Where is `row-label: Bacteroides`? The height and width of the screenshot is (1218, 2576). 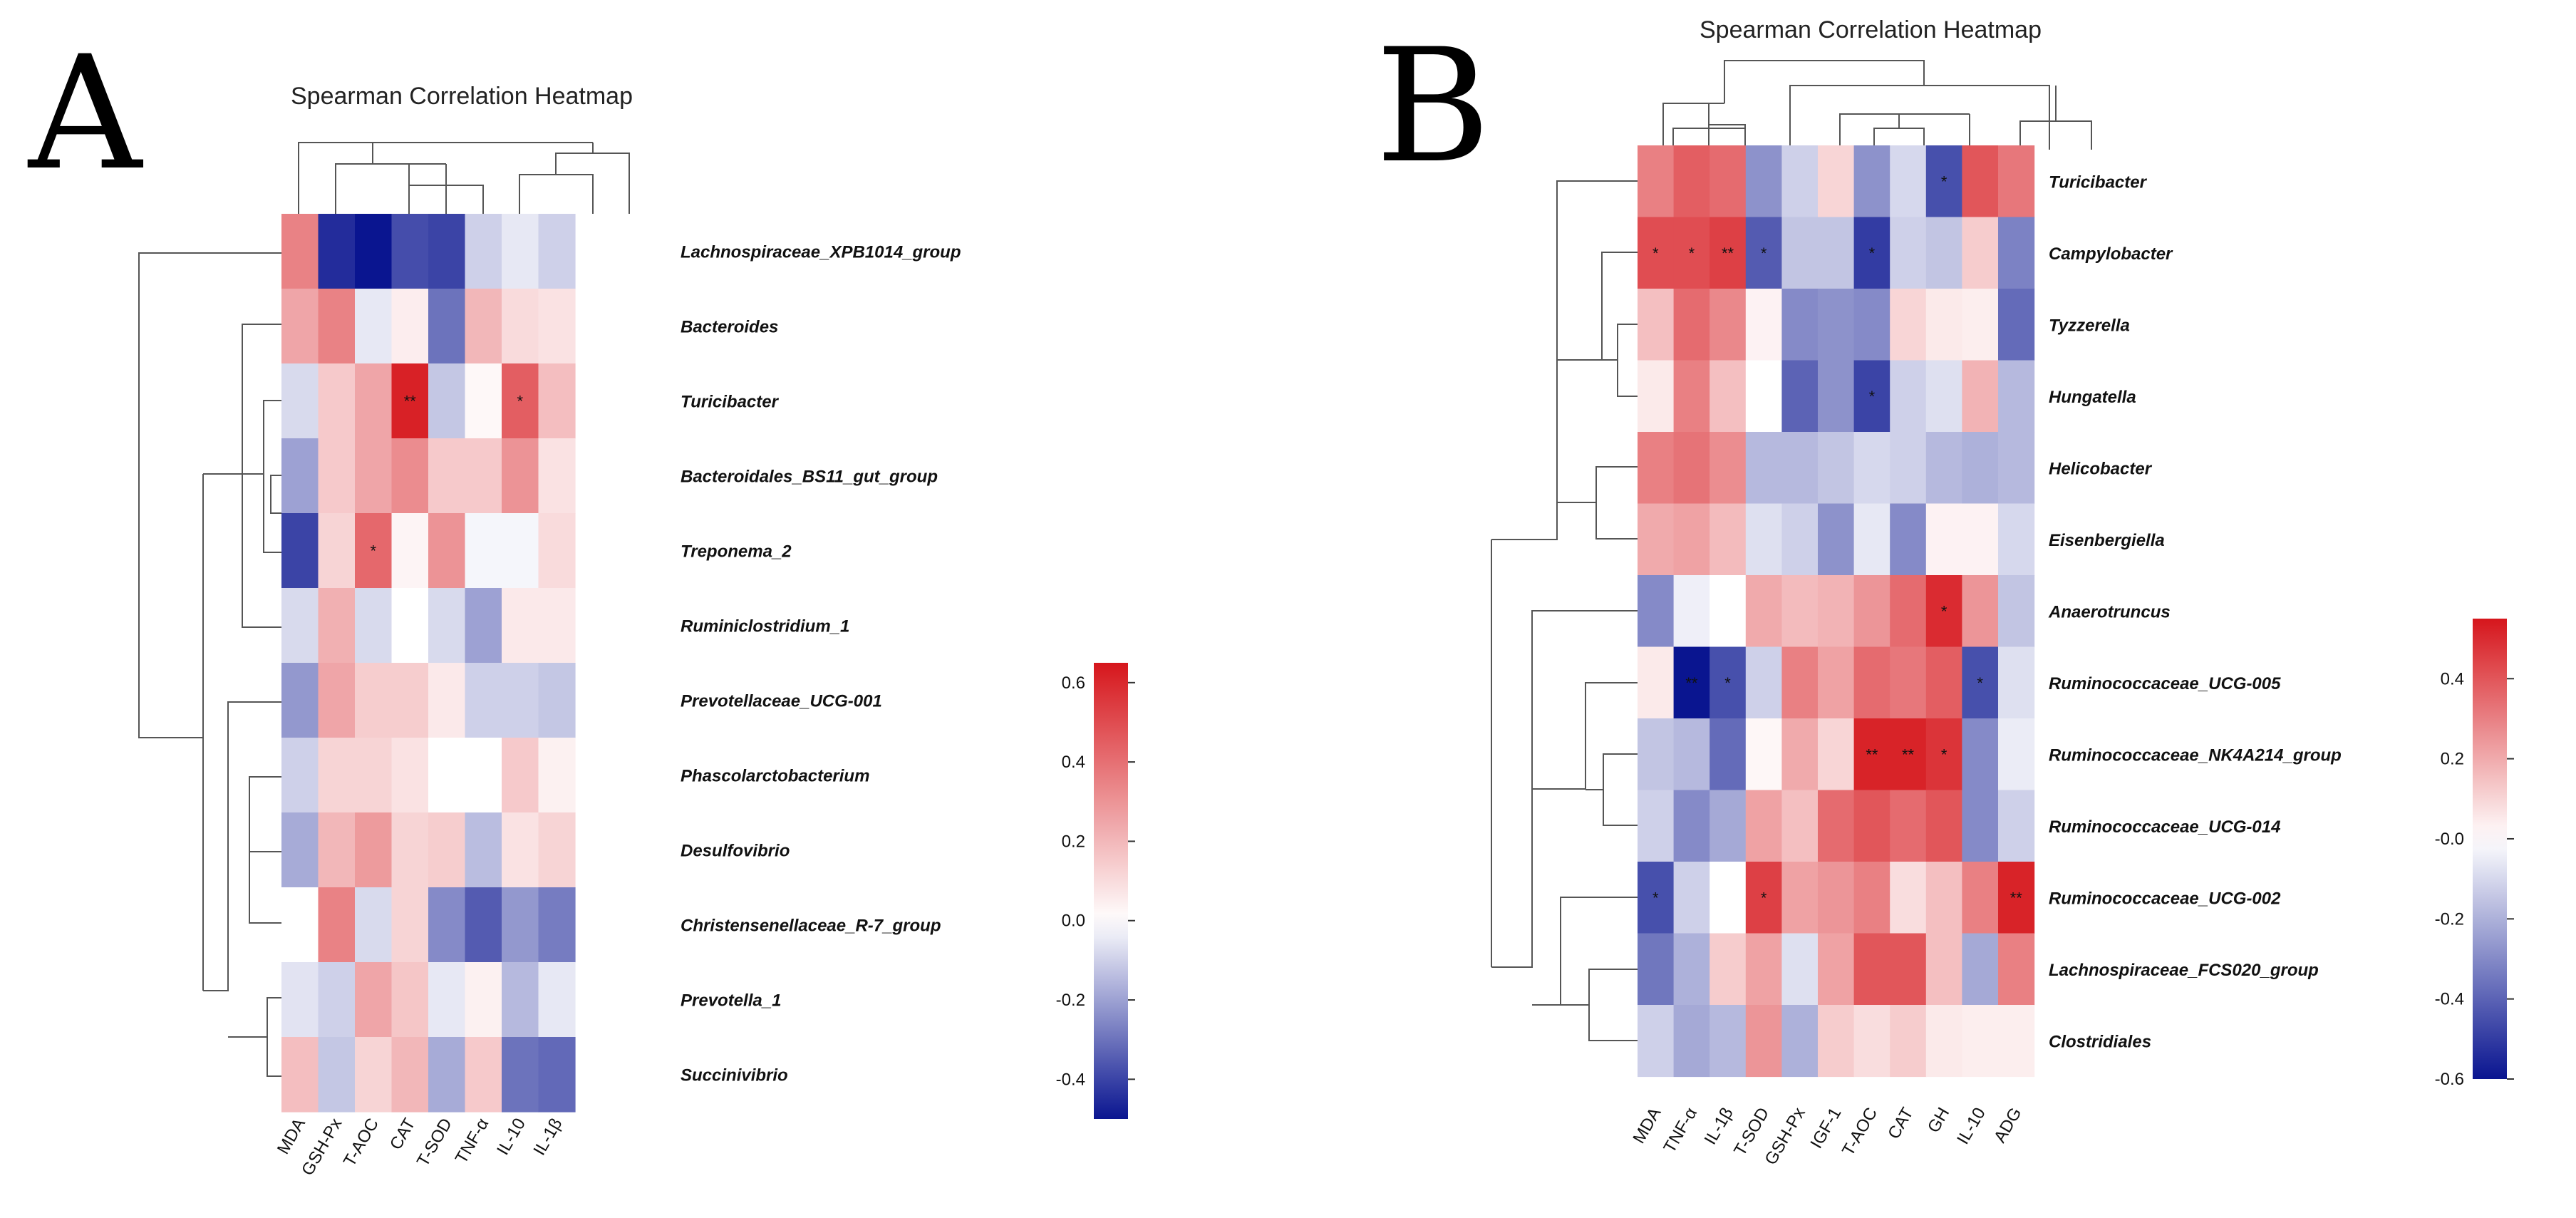
row-label: Bacteroides is located at coordinates (730, 327).